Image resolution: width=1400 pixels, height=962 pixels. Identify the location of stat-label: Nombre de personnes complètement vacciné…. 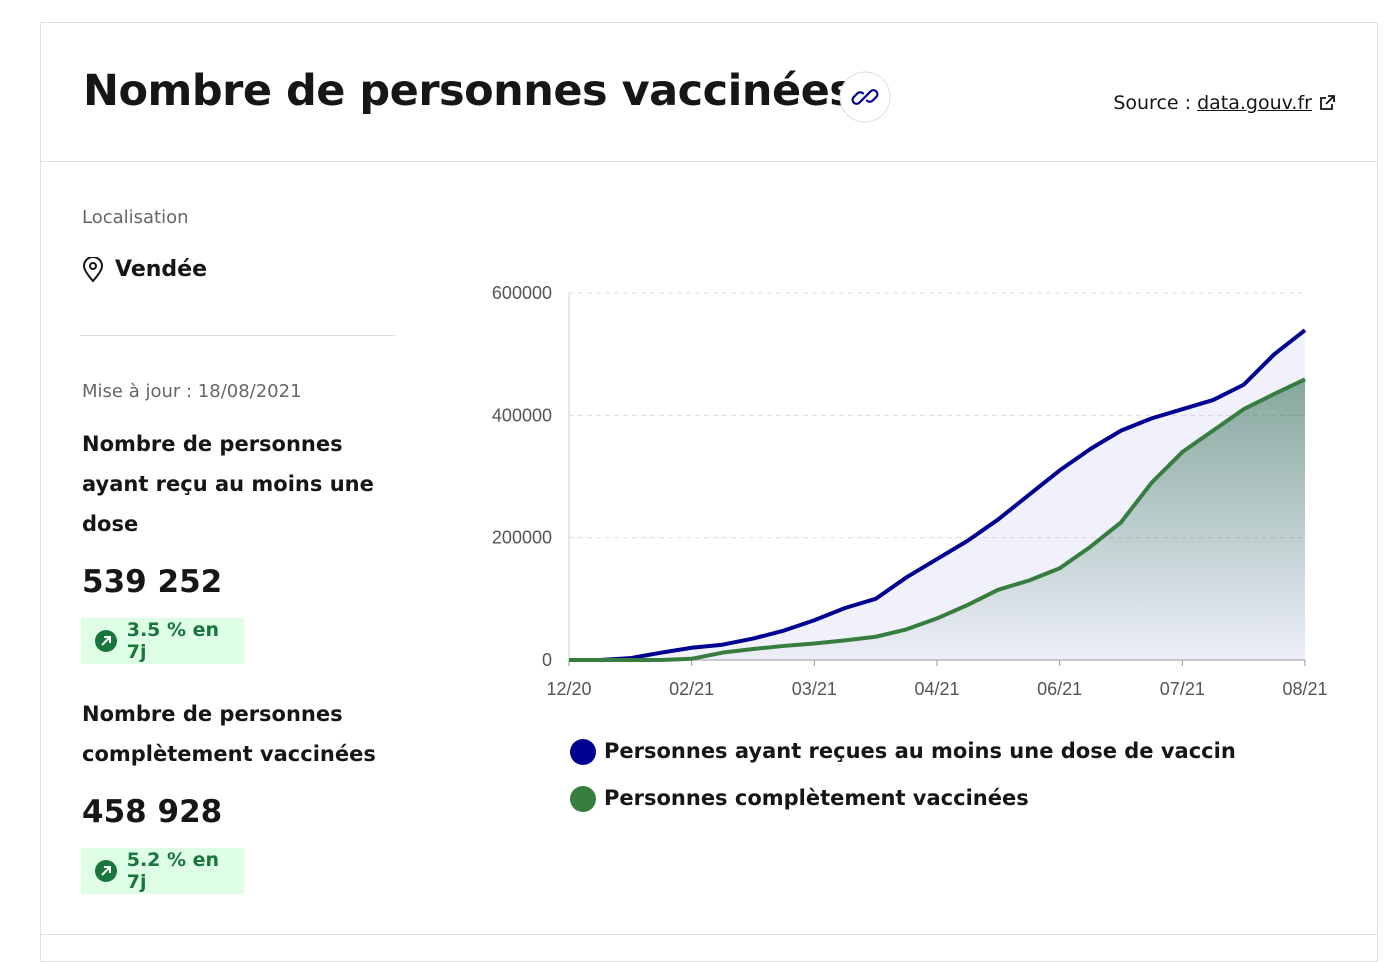
(229, 734).